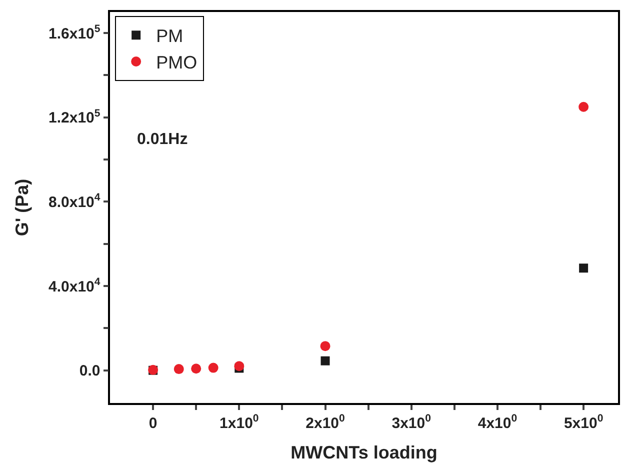  What do you see at coordinates (584, 422) in the screenshot?
I see `x-tick-label: 5x10$^{0}$` at bounding box center [584, 422].